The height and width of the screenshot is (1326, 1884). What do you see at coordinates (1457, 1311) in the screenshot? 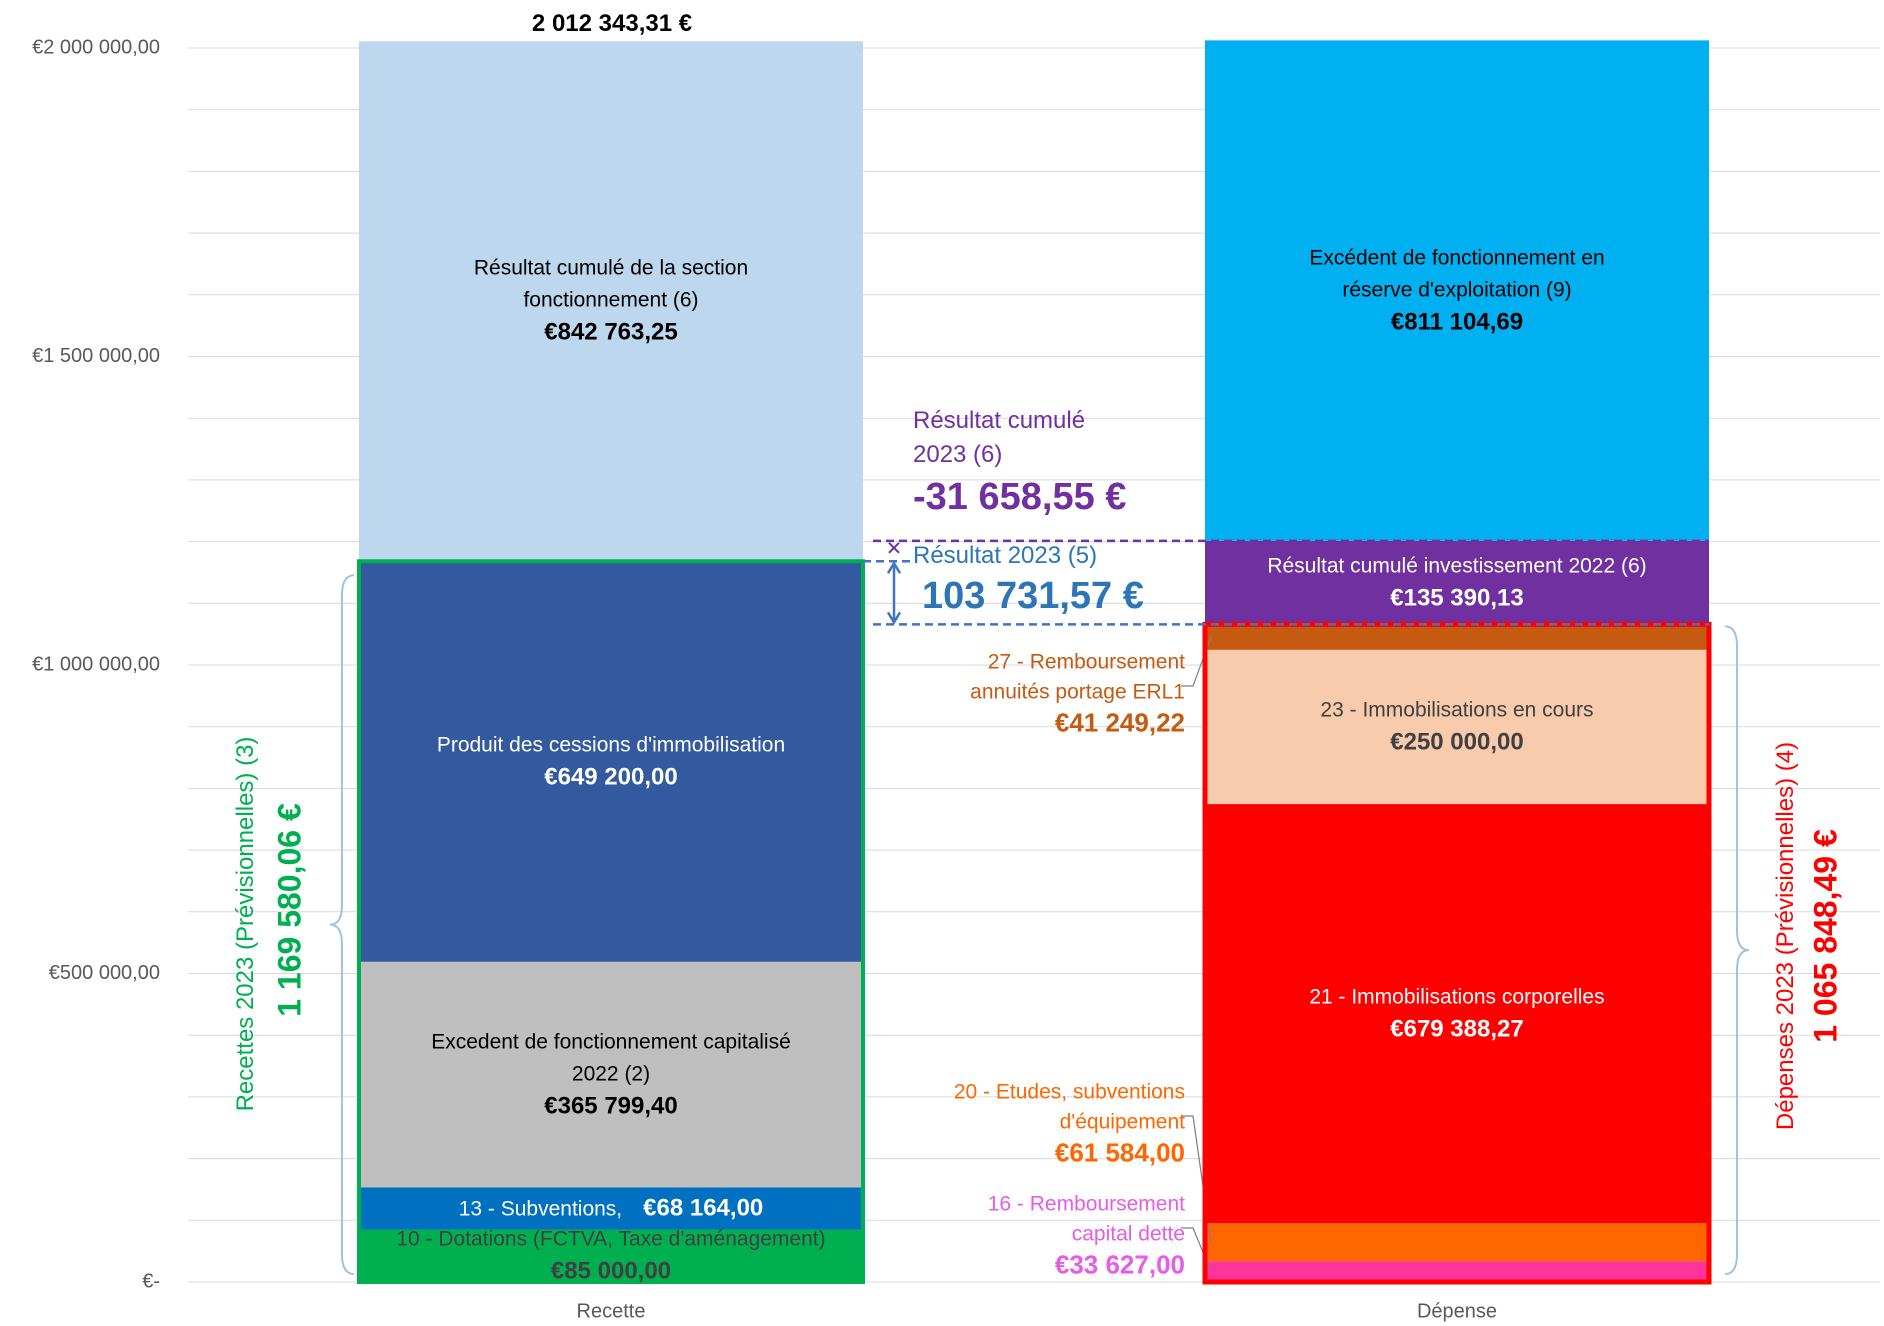
I see `x-tick-label: Dépense` at bounding box center [1457, 1311].